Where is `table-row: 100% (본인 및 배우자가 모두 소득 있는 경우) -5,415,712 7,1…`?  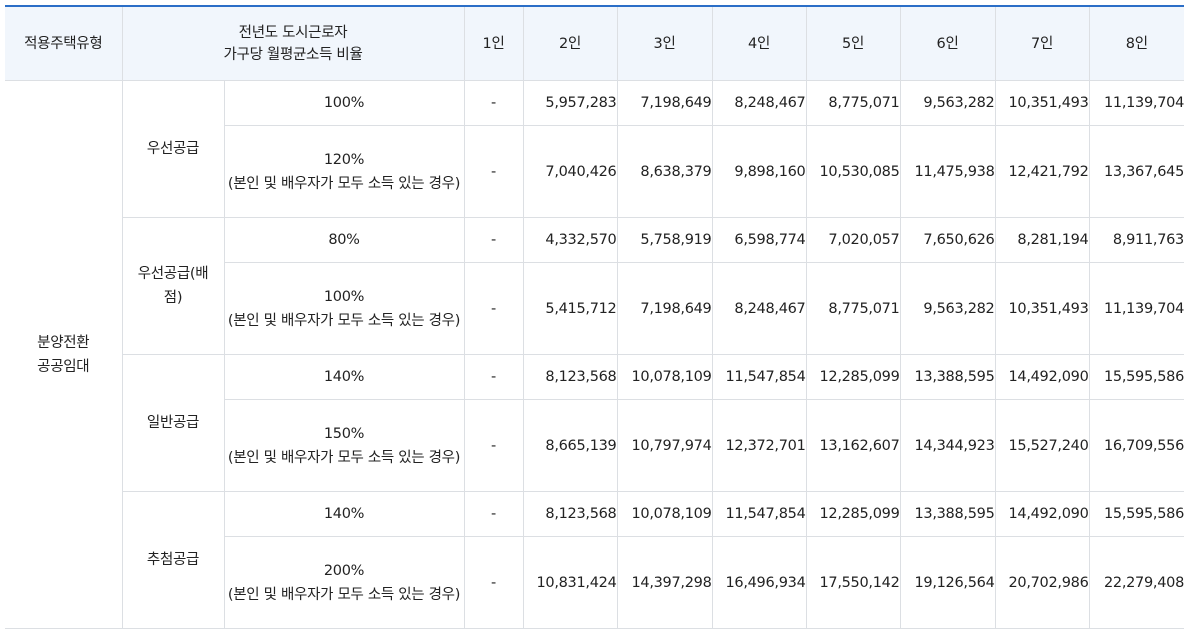
table-row: 100% (본인 및 배우자가 모두 소득 있는 경우) -5,415,712 7,1… is located at coordinates (594, 308).